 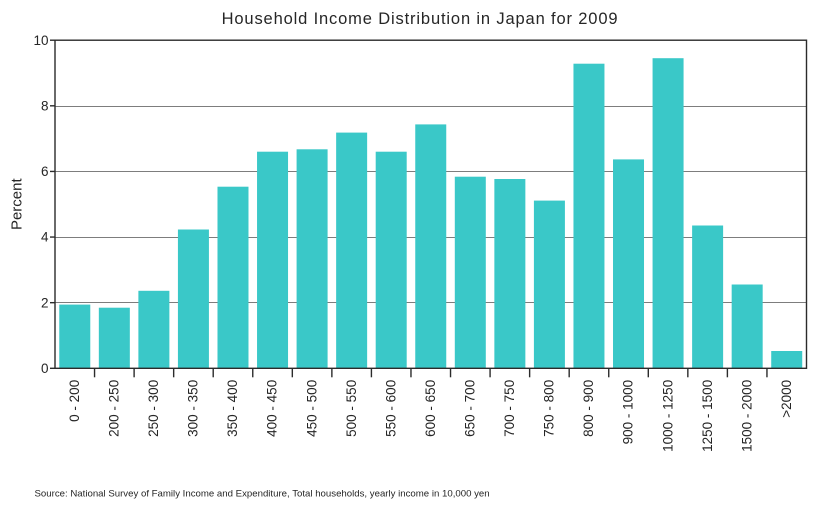 What do you see at coordinates (746, 416) in the screenshot?
I see `svg-text: 1500 - 2000` at bounding box center [746, 416].